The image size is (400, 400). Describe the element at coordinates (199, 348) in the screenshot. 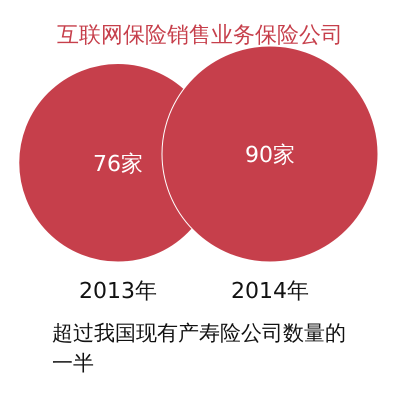

I see `text: 超过我国现有产寿险公司数量的一半` at that location.